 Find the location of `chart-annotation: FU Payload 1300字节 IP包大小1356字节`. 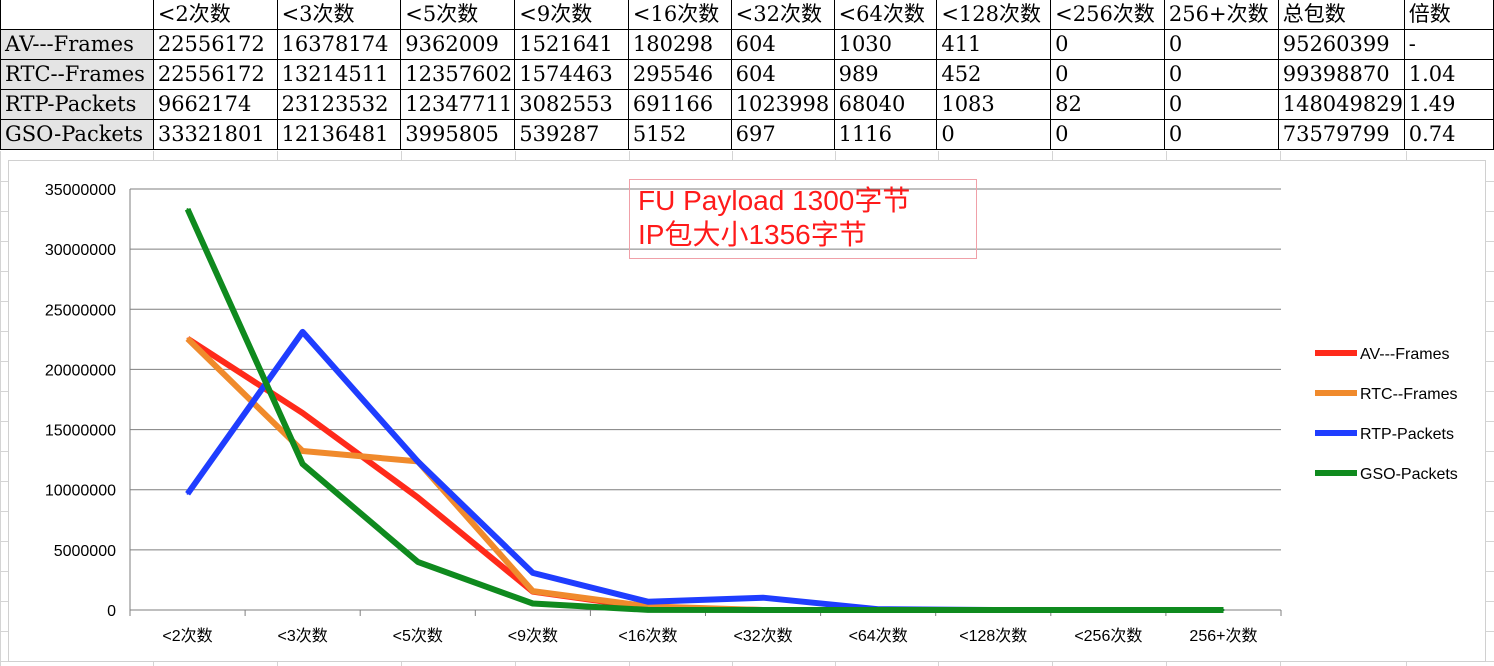

chart-annotation: FU Payload 1300字节 IP包大小1356字节 is located at coordinates (803, 219).